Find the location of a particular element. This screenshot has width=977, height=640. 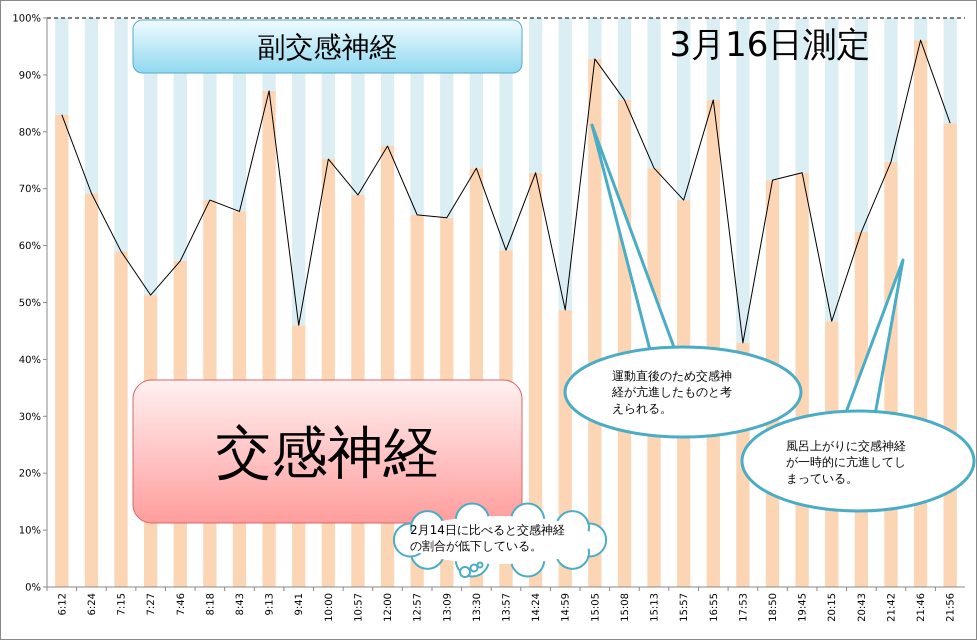

x-tick-label: 7:46 is located at coordinates (181, 604).